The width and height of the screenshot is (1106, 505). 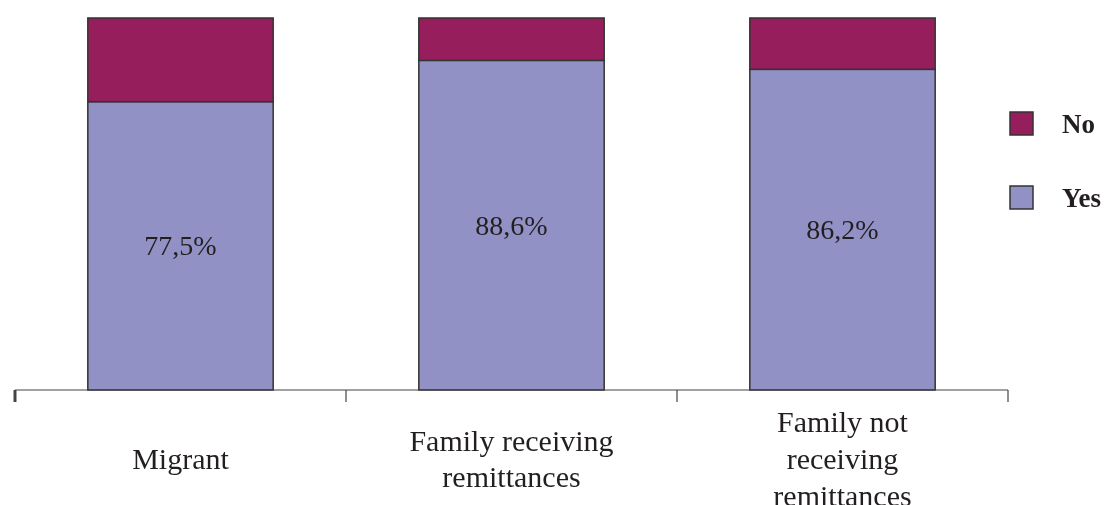 I want to click on x-tick-label: Family not receiving remittances, so click(x=842, y=454).